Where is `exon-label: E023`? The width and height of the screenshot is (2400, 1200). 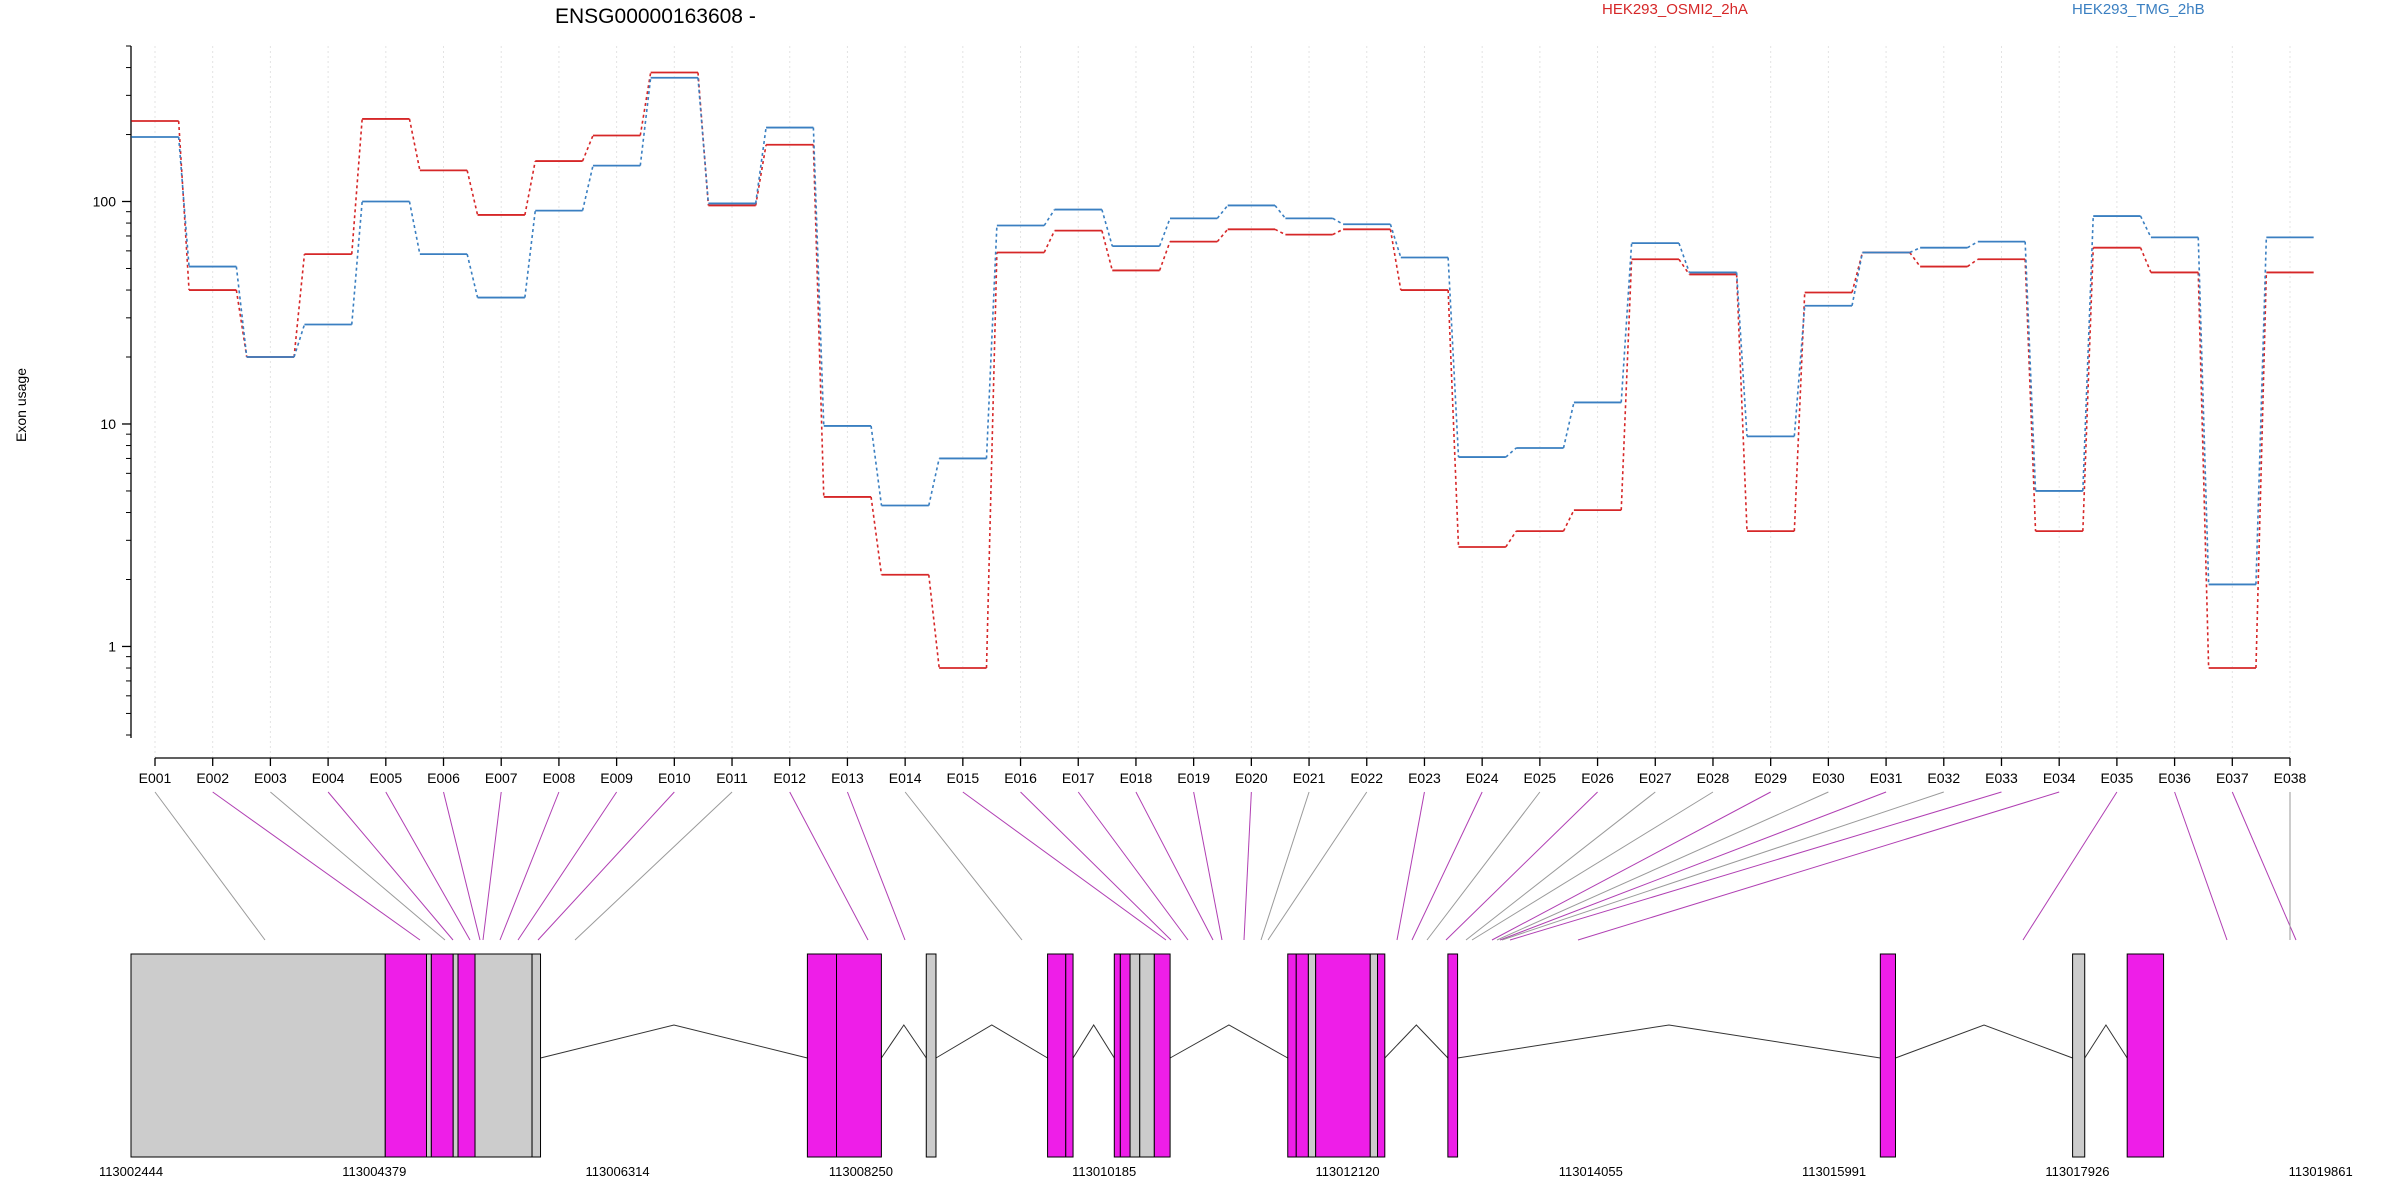 exon-label: E023 is located at coordinates (1424, 778).